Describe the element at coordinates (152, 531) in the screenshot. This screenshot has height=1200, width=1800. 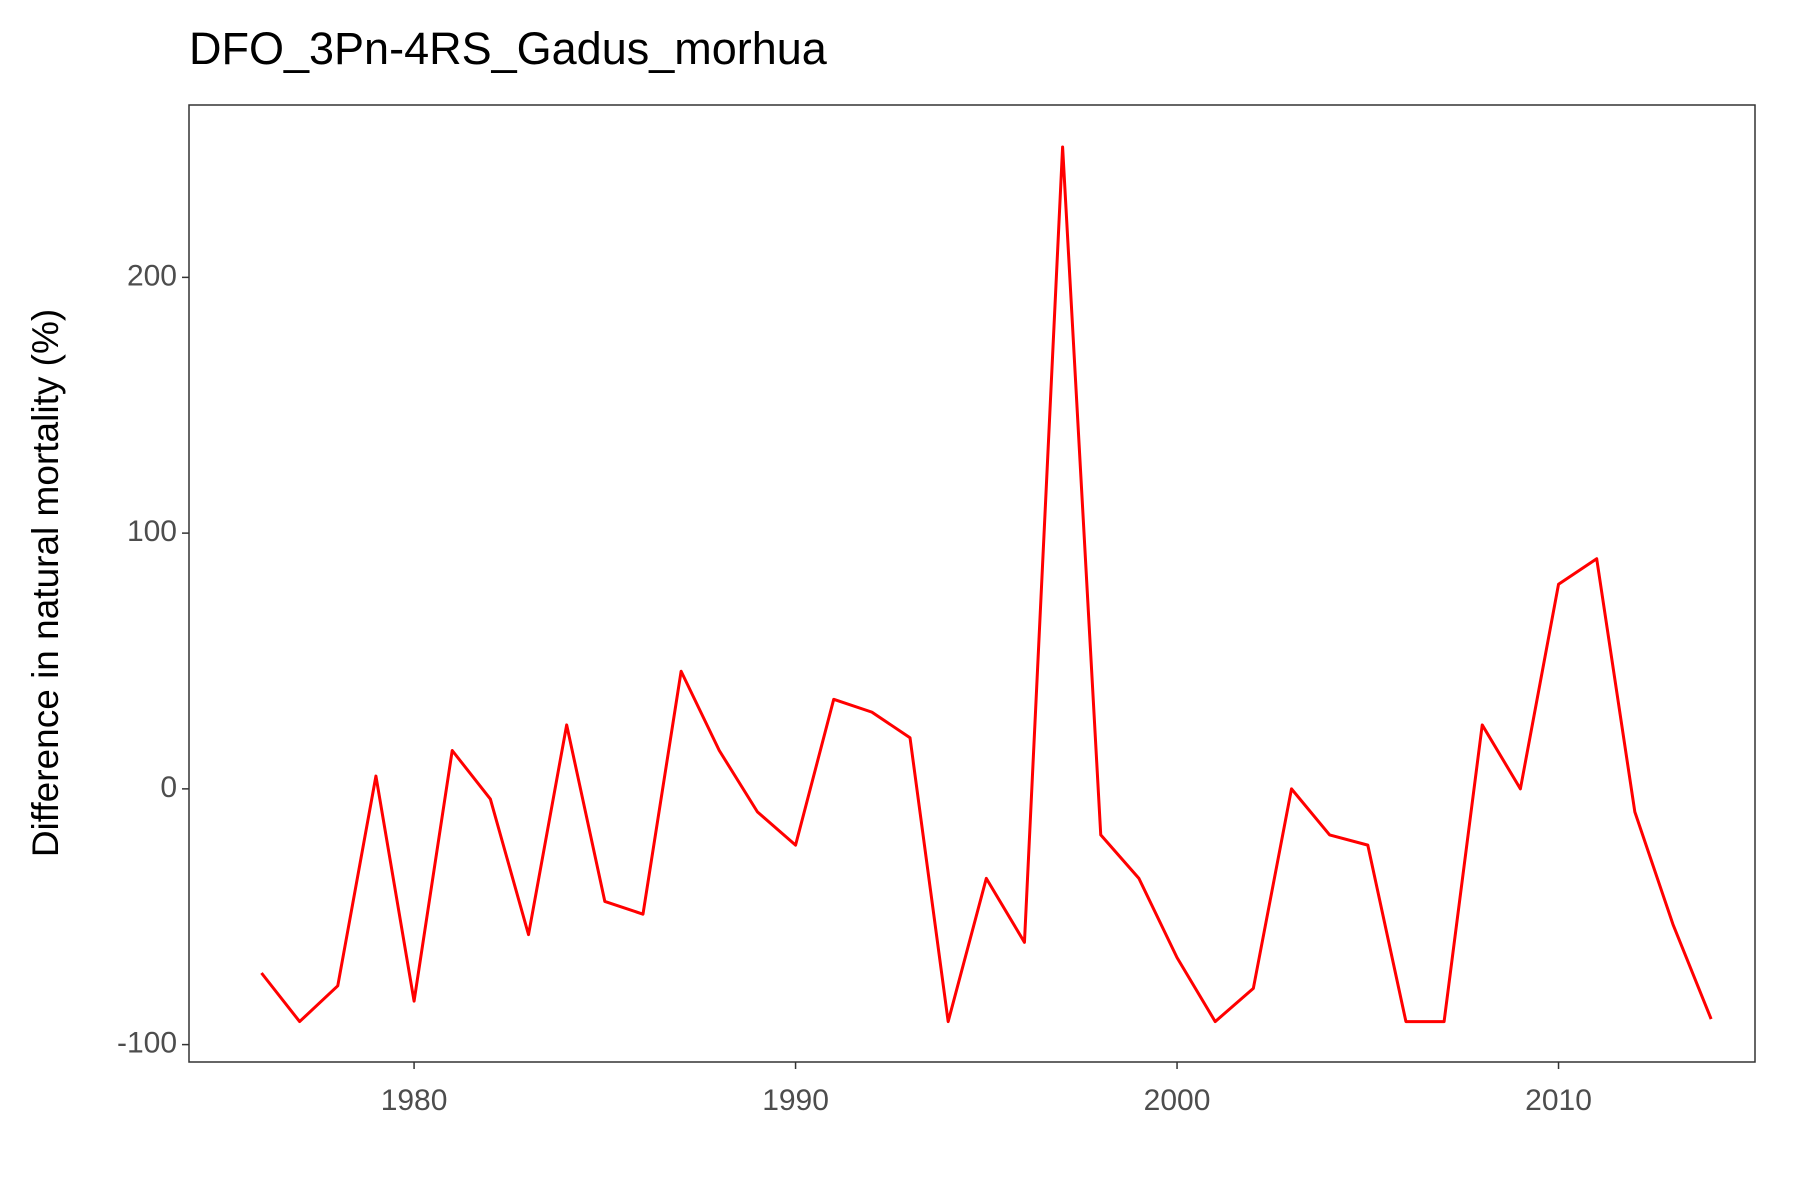
I see `y-tick-label: 100` at that location.